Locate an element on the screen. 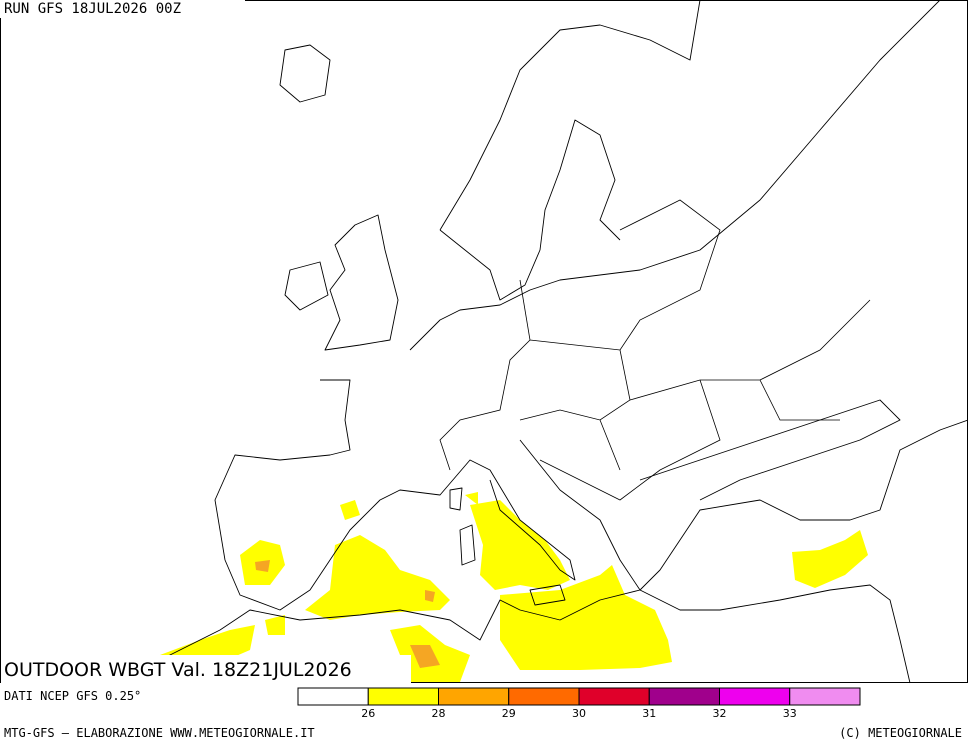 Image resolution: width=968 pixels, height=745 pixels. colorbar-tick-label: 29 is located at coordinates (509, 713).